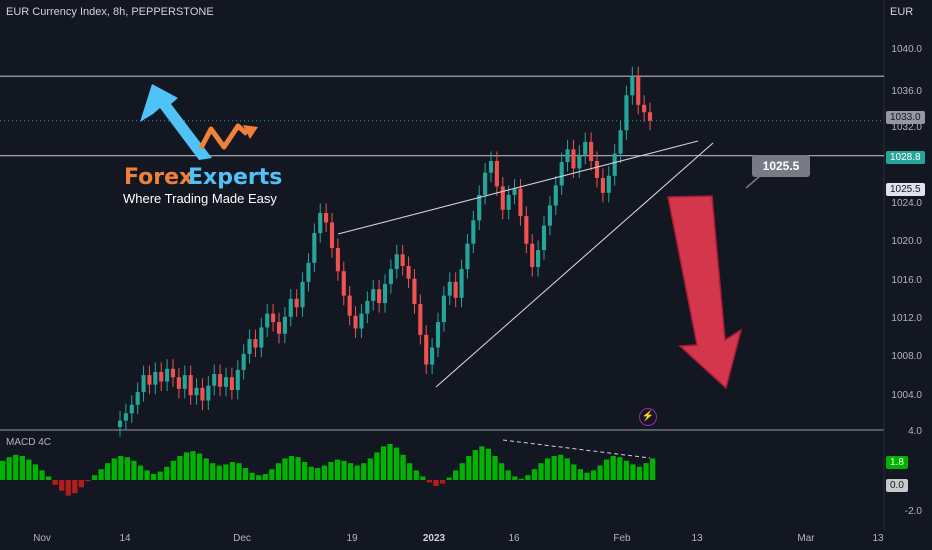 Image resolution: width=932 pixels, height=550 pixels. Describe the element at coordinates (906, 395) in the screenshot. I see `y-tick-label: 1004.0` at that location.